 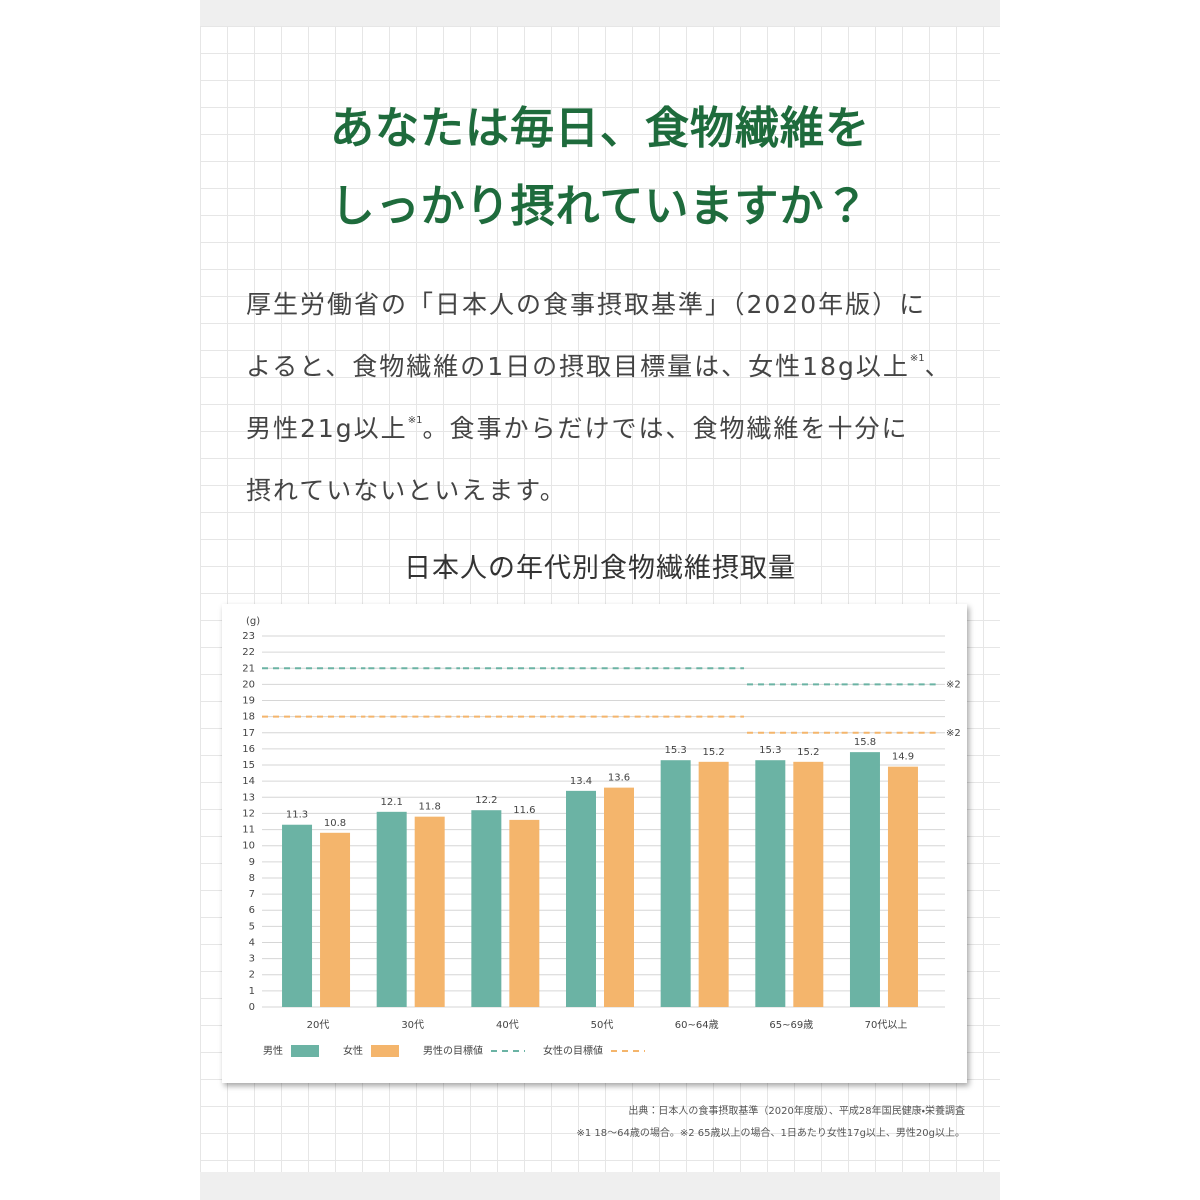 I want to click on intro-line: 厚生労働省の「日本人の食事摂取基準」（2020年版）に, so click(x=586, y=303).